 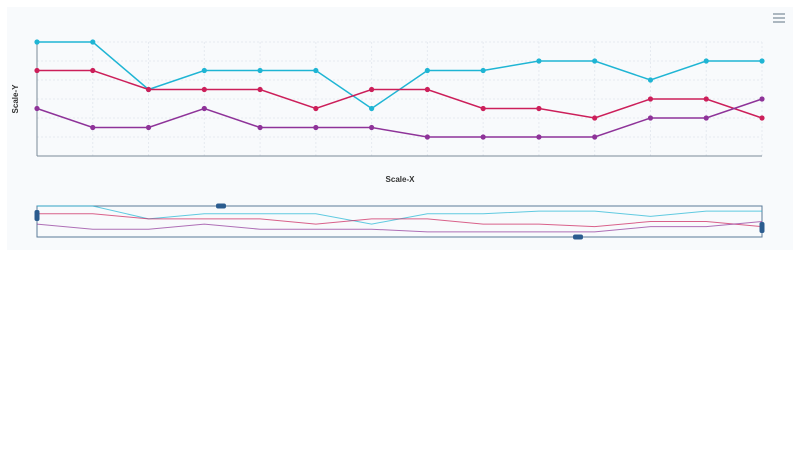 I want to click on navigator, so click(x=399, y=221).